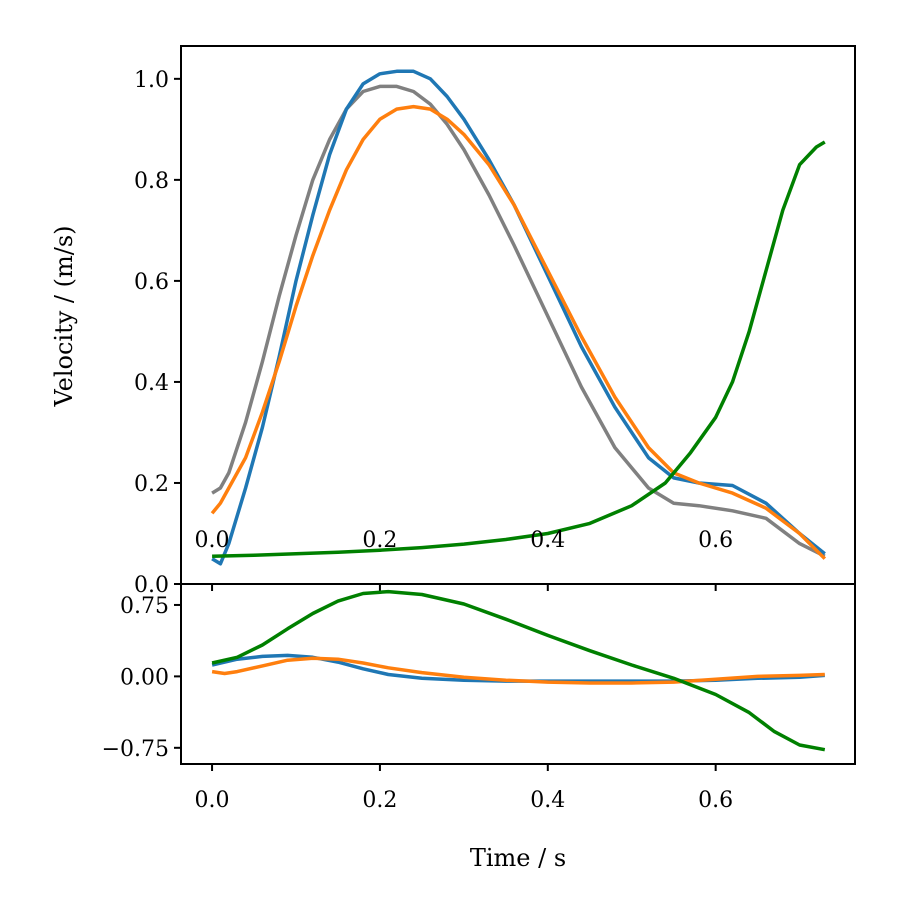 The image size is (900, 900). I want to click on velocity-y-tick-label: 0.0, so click(151, 585).